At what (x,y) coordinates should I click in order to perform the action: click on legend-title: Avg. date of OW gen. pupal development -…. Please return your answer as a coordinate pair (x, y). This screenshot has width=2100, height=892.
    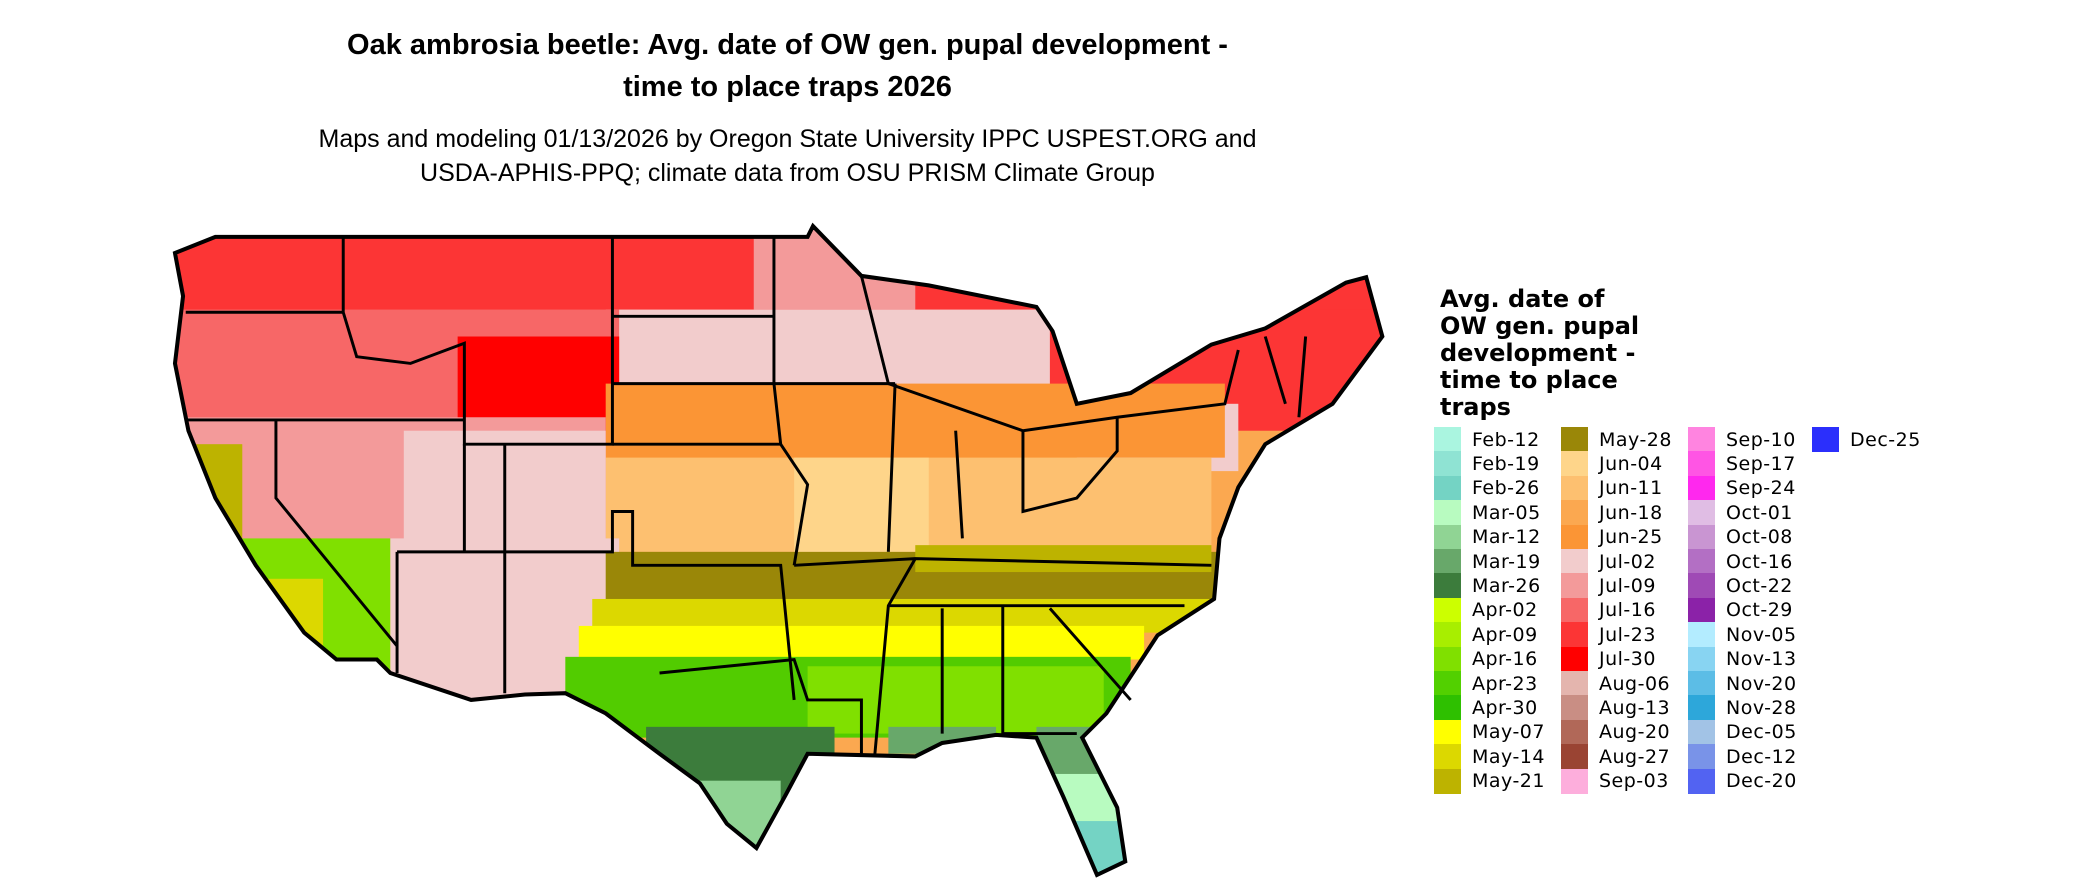
    Looking at the image, I should click on (1545, 353).